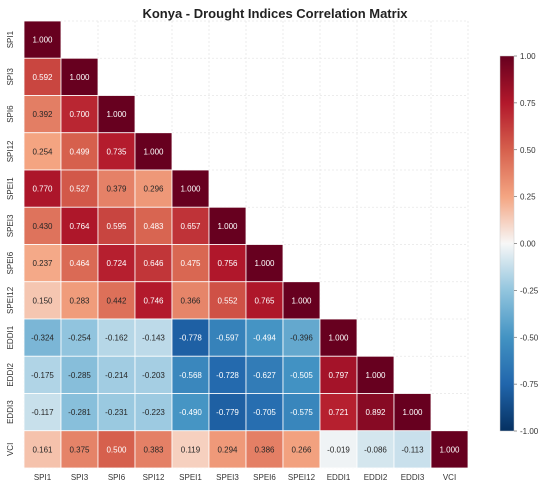  Describe the element at coordinates (117, 477) in the screenshot. I see `x-tick-label-spi6: SPI6` at that location.